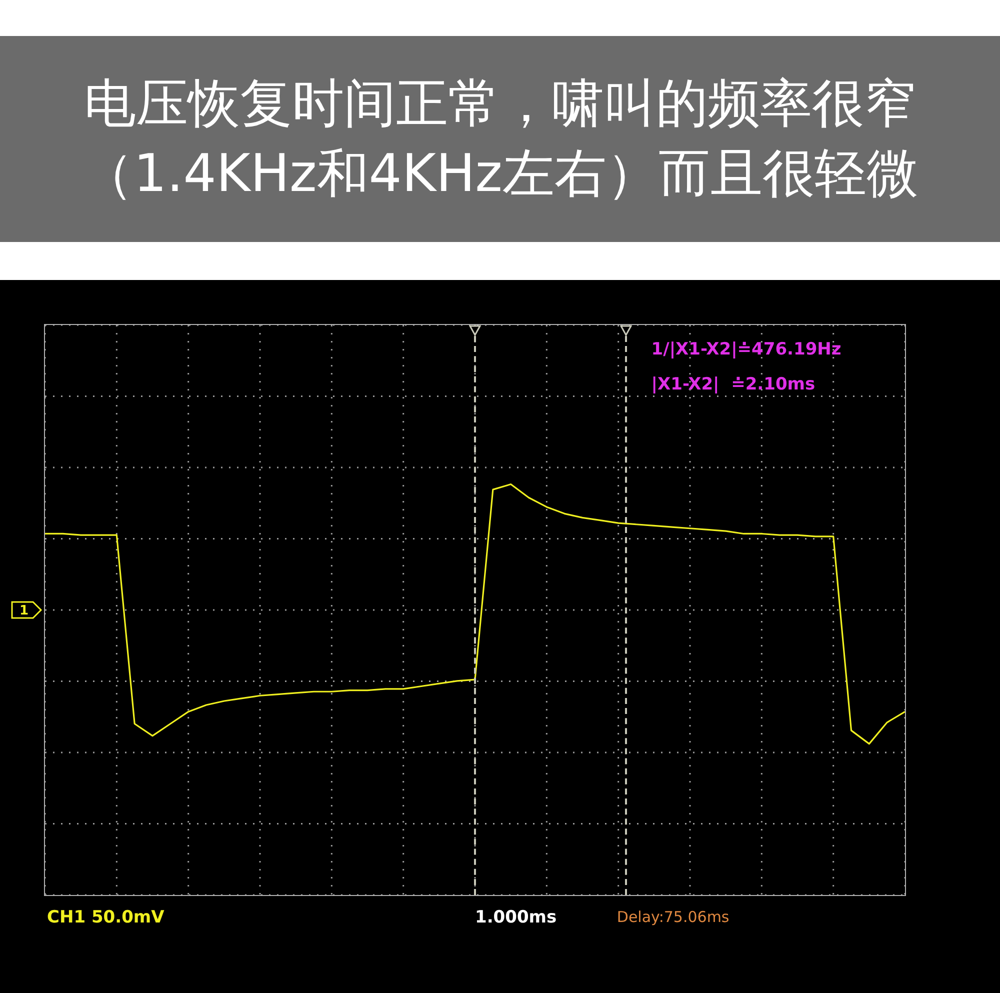 This screenshot has width=1000, height=993. What do you see at coordinates (24, 610) in the screenshot?
I see `text: 1` at bounding box center [24, 610].